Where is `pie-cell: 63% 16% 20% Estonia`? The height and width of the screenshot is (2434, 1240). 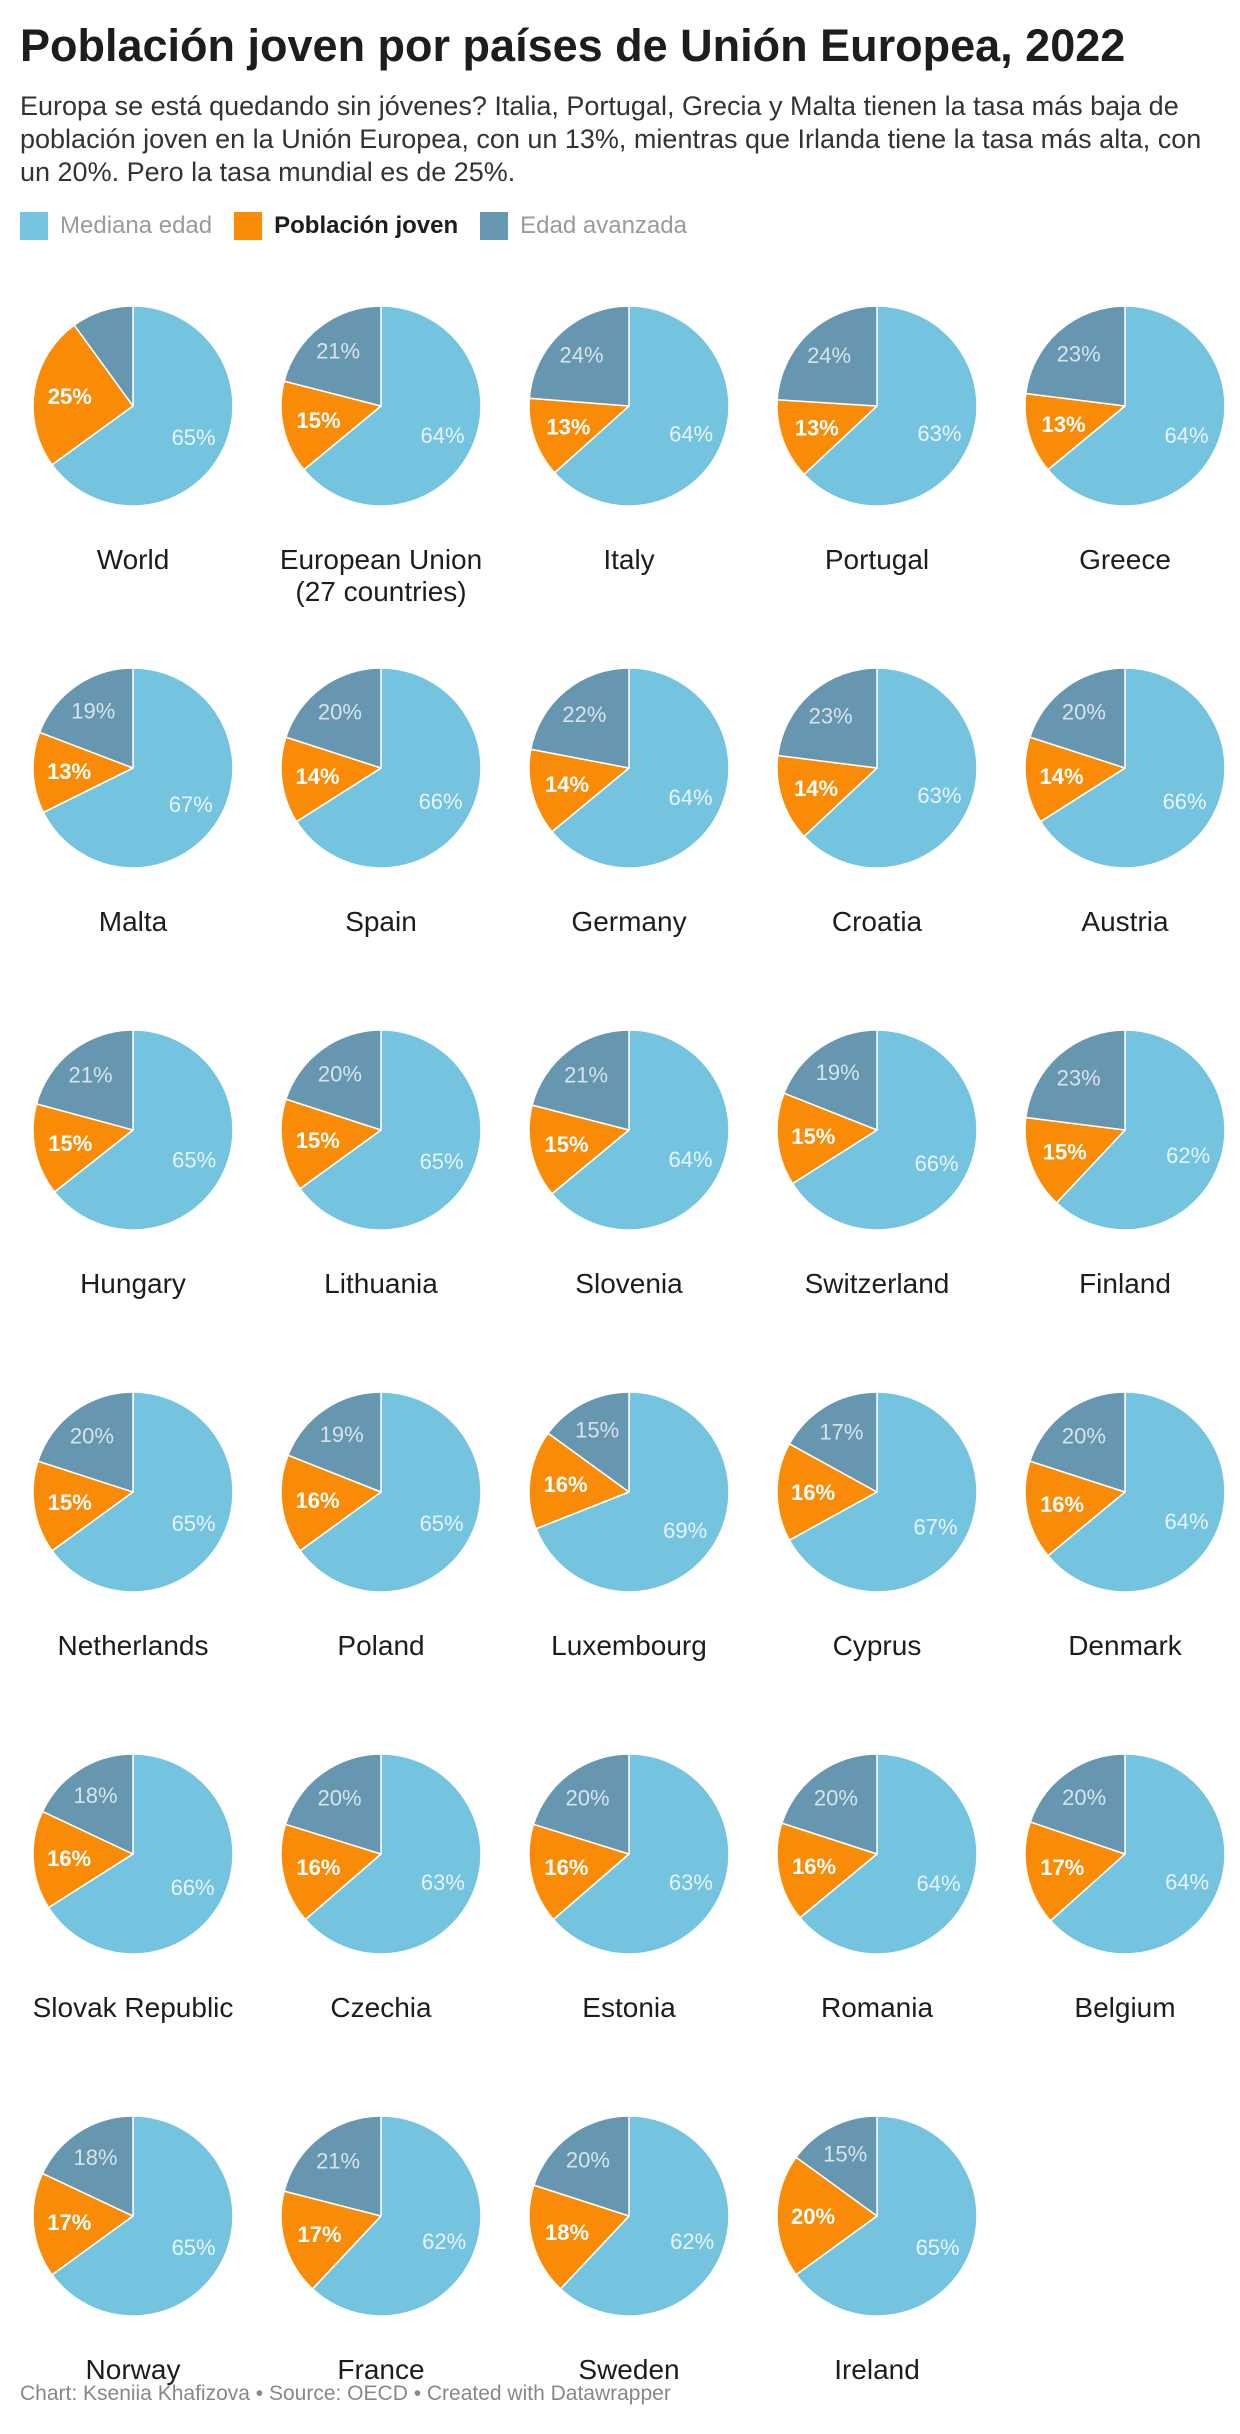 pie-cell: 63% 16% 20% Estonia is located at coordinates (629, 1879).